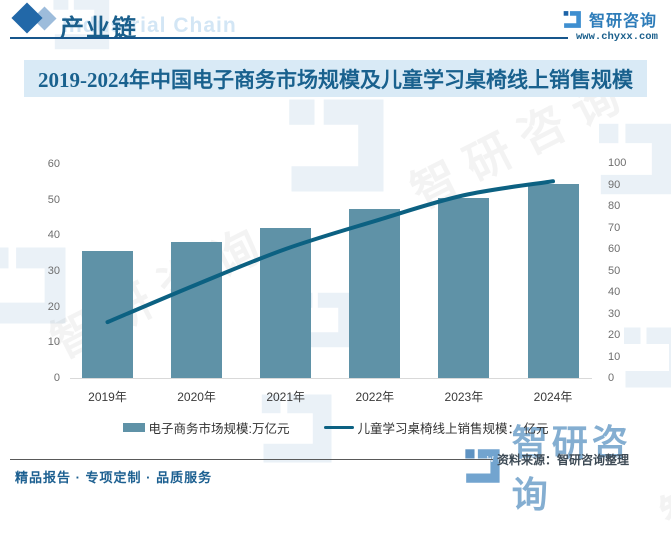 Image resolution: width=671 pixels, height=547 pixels. I want to click on x-axis-label: 2019年, so click(107, 397).